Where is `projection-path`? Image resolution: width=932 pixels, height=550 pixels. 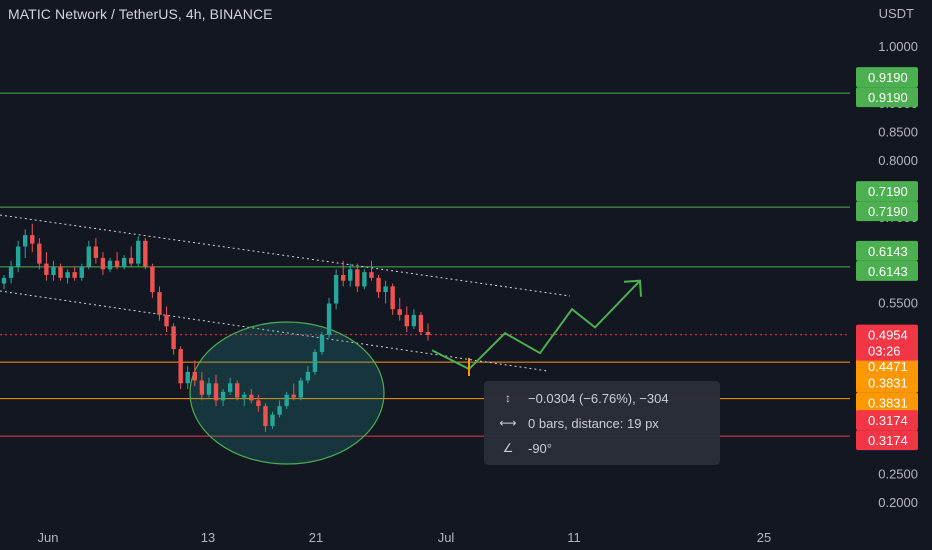
projection-path is located at coordinates (536, 325).